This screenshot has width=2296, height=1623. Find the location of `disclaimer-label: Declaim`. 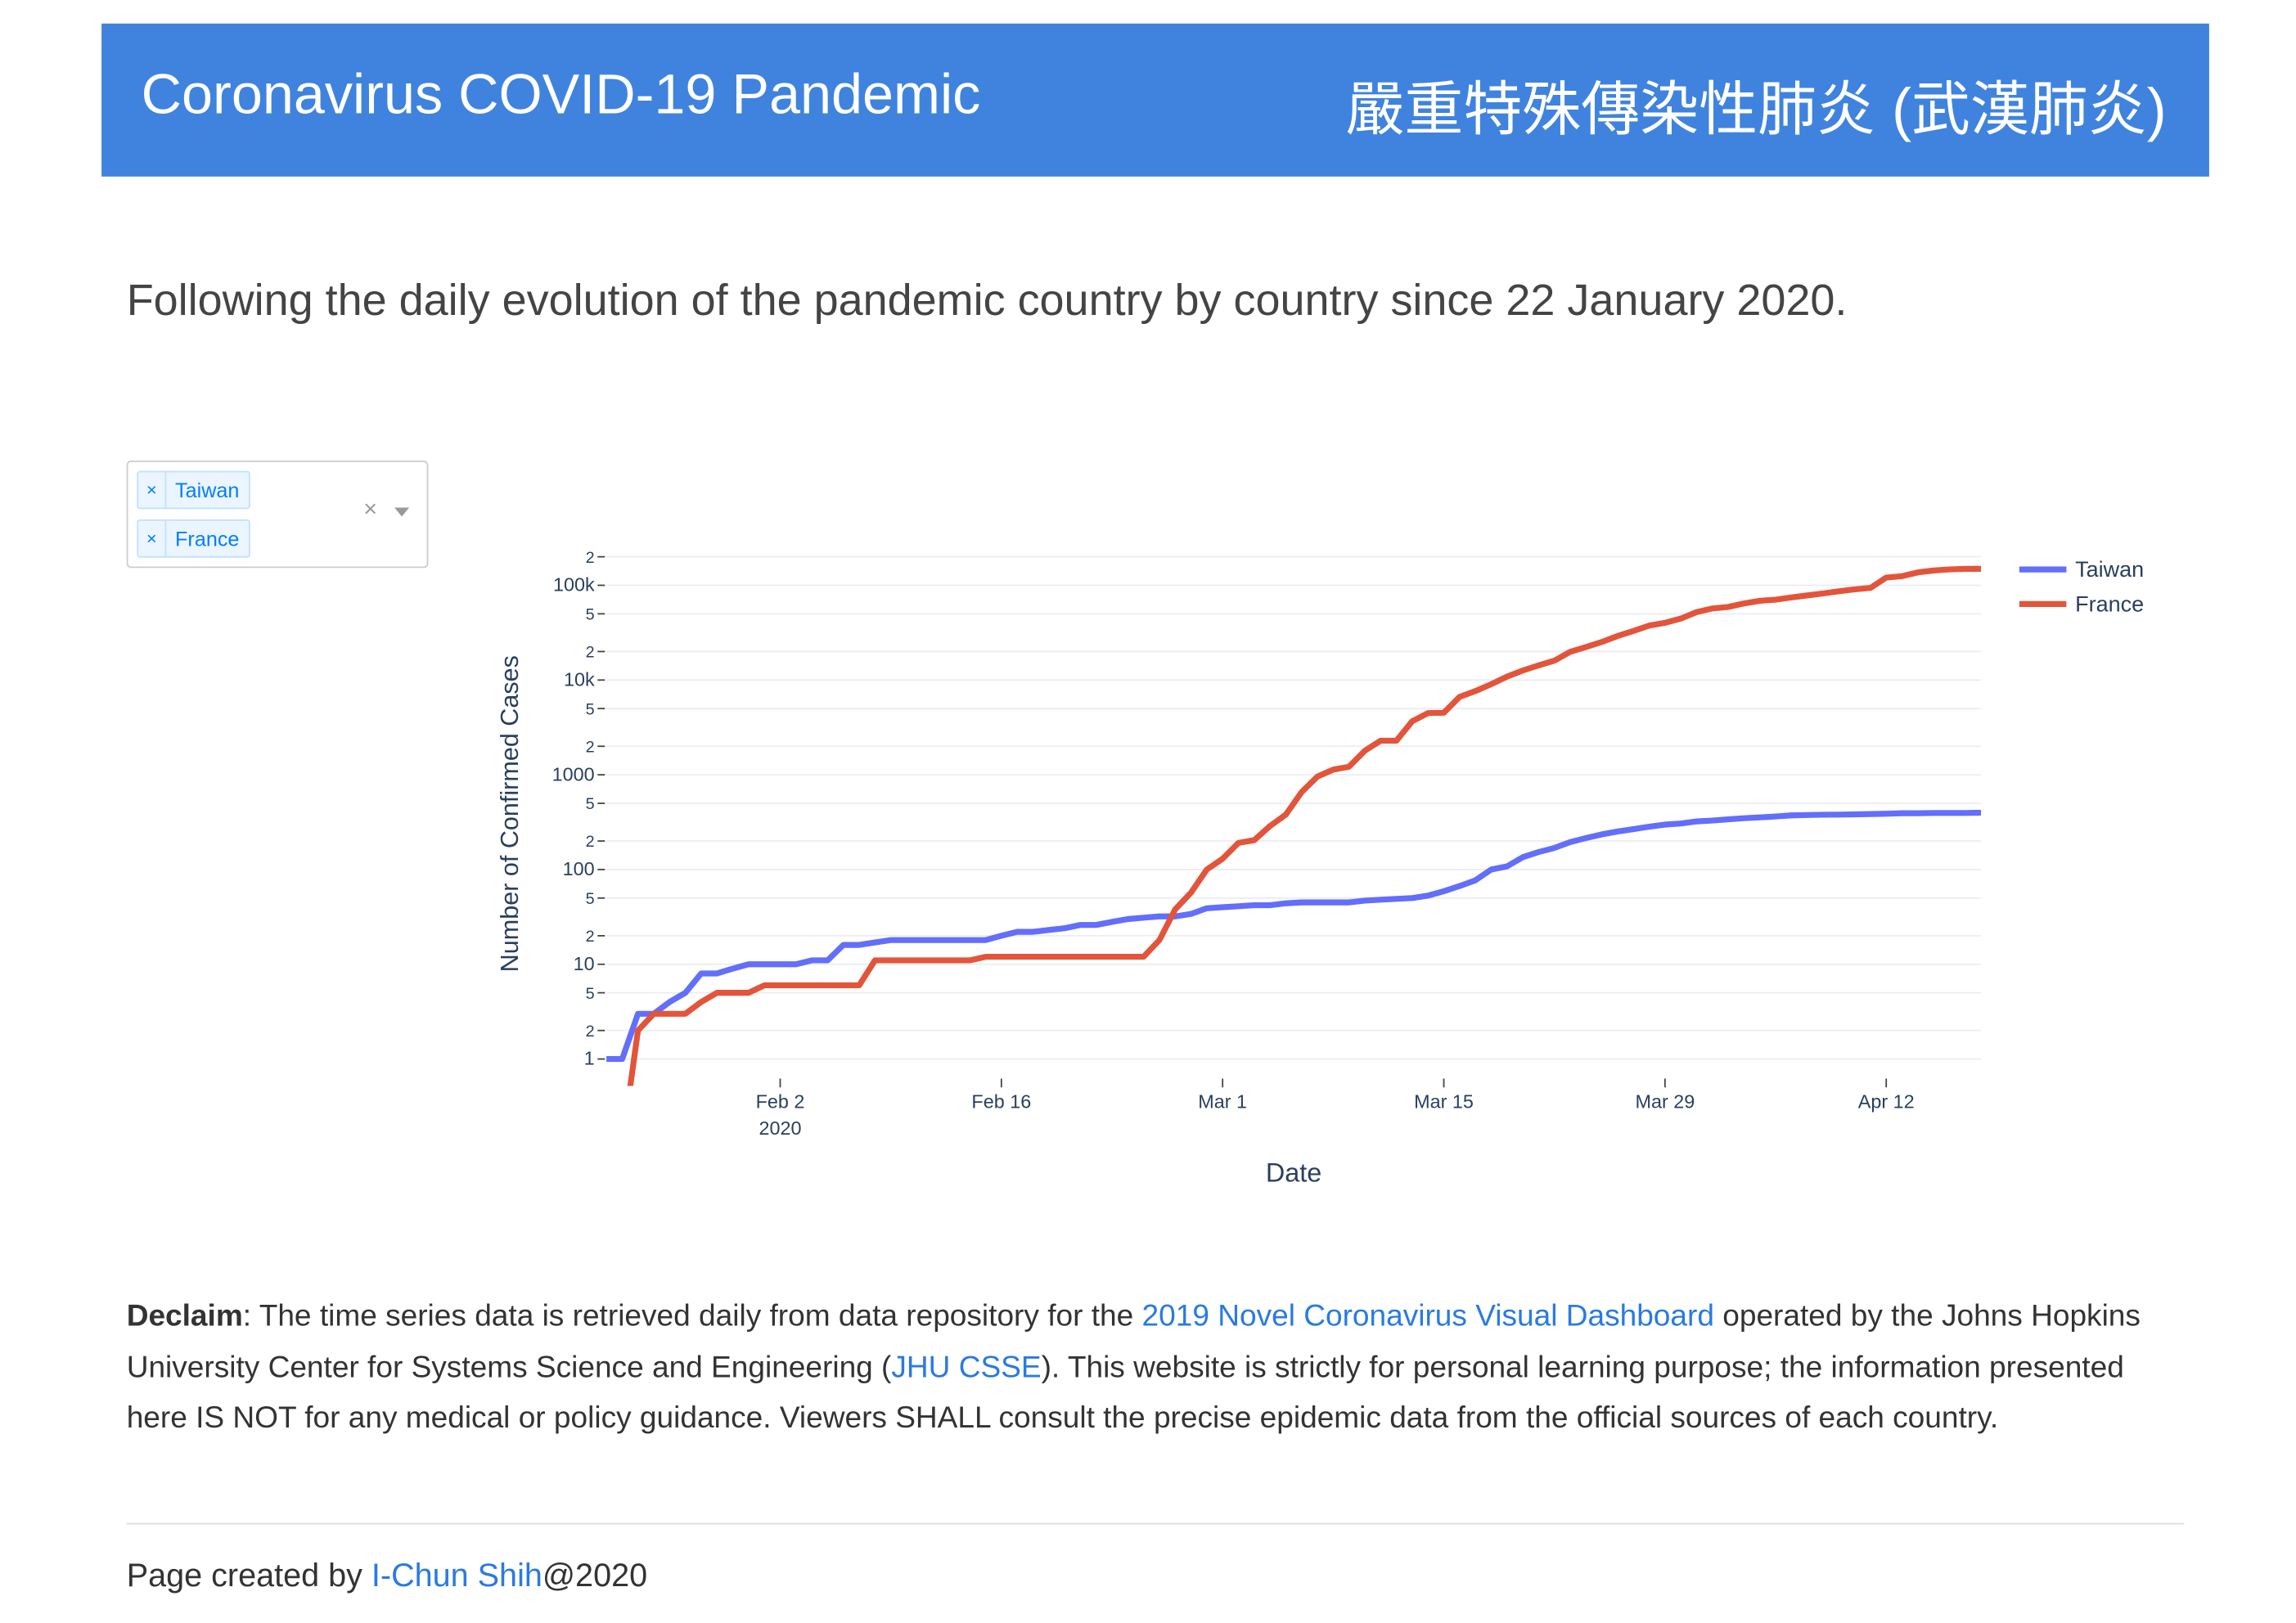

disclaimer-label: Declaim is located at coordinates (184, 1316).